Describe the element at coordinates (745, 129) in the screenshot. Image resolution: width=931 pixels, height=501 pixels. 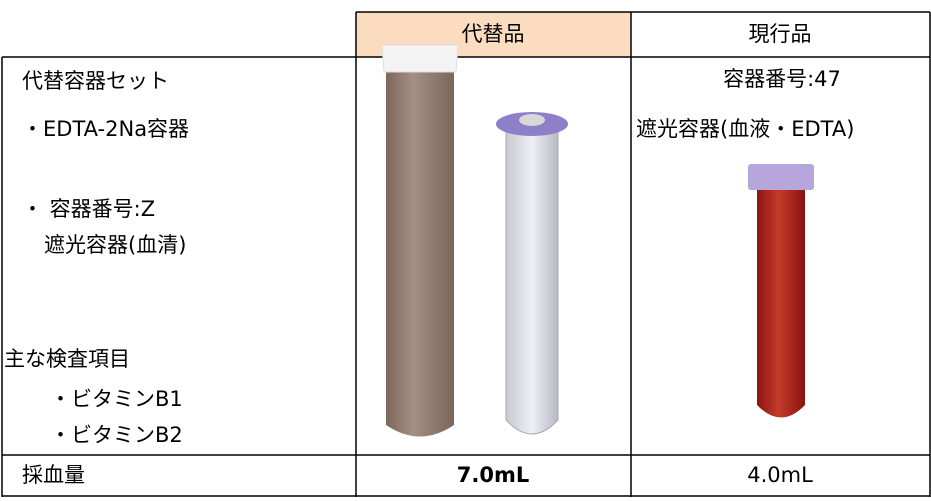
I see `cell-text: 遮光容器(血液・EDTA)` at that location.